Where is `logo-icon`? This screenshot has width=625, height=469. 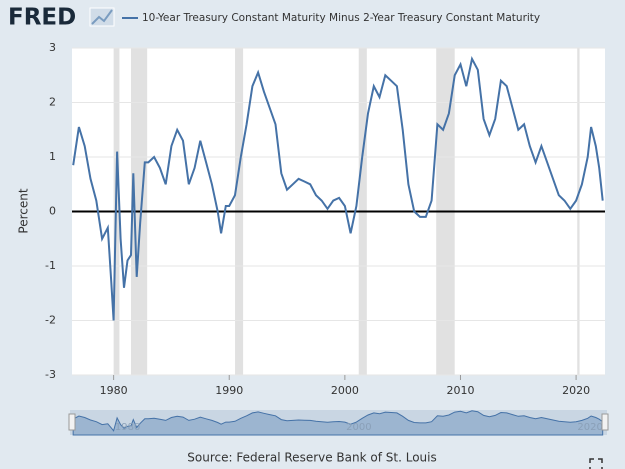 logo-icon is located at coordinates (102, 17).